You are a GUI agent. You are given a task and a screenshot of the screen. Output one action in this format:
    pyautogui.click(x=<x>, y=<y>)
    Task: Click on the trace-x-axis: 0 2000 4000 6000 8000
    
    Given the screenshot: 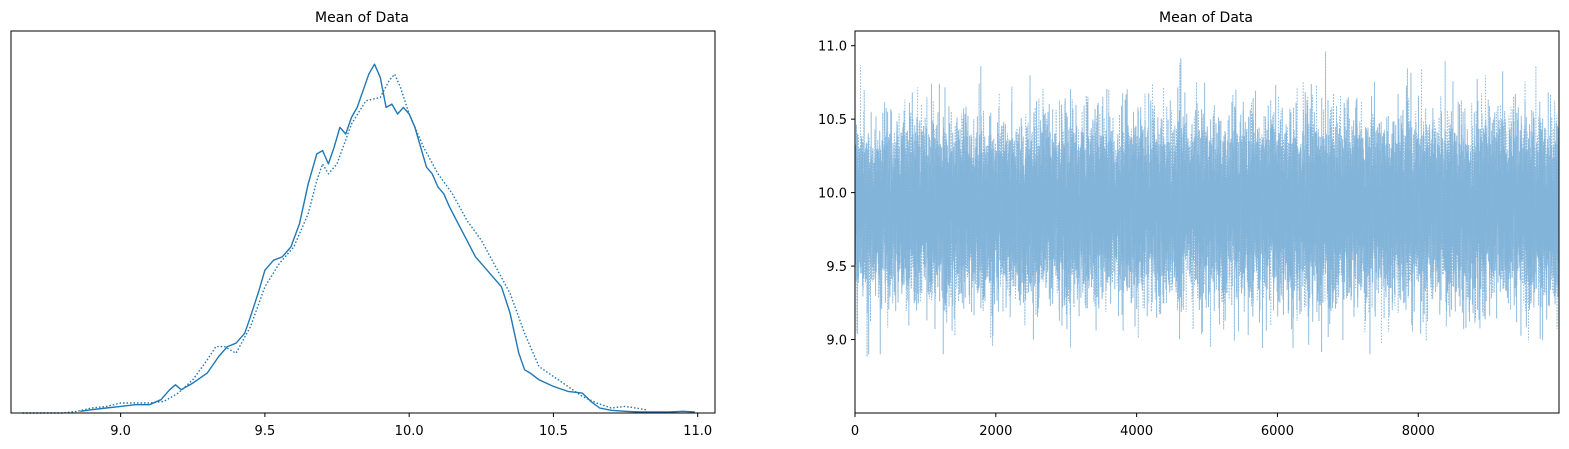 What is the action you would take?
    pyautogui.click(x=1143, y=426)
    